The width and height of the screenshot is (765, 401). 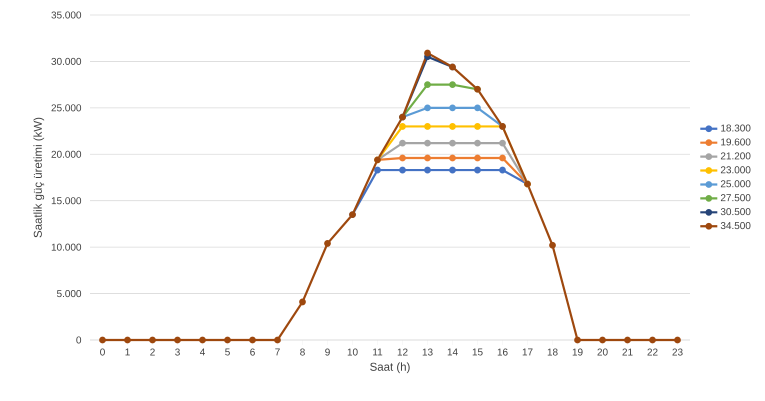 I want to click on x-tick-label: 12, so click(x=403, y=352).